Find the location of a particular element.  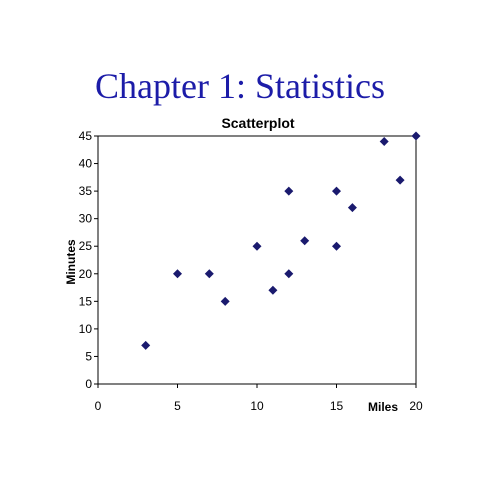

y-axis-label: Minutes is located at coordinates (71, 262).